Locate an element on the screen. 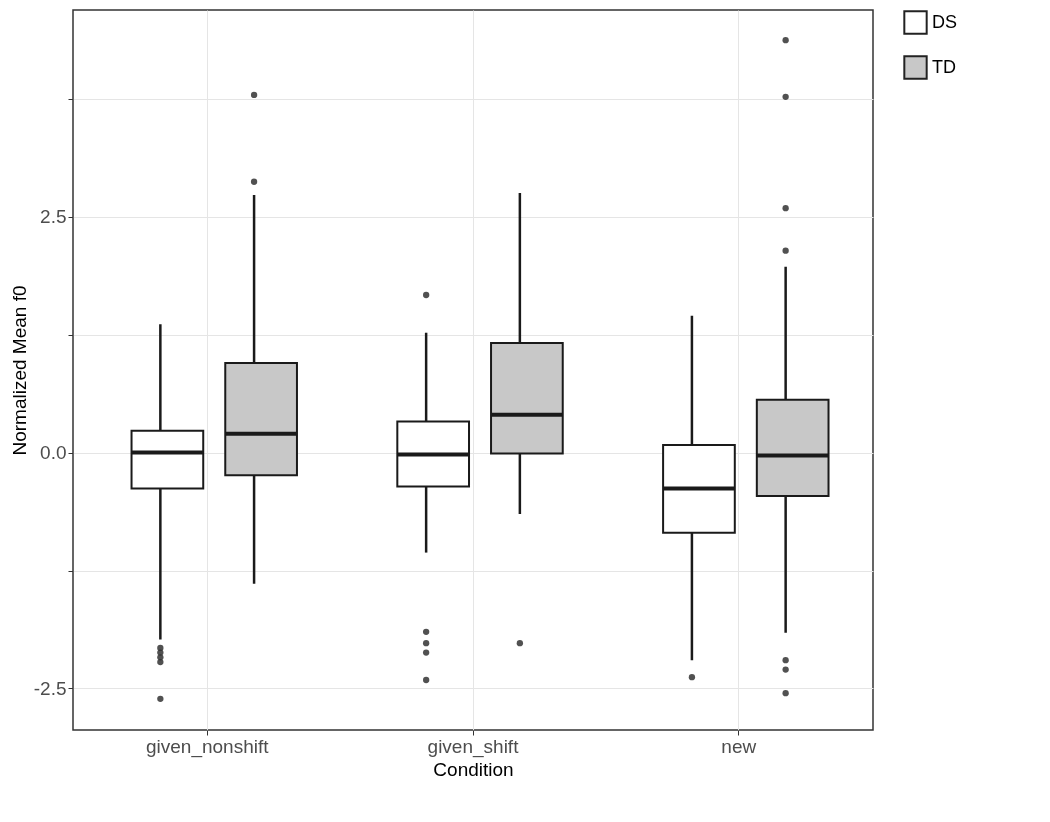 The image size is (1050, 822). y-tick-label: 2.5 is located at coordinates (53, 217).